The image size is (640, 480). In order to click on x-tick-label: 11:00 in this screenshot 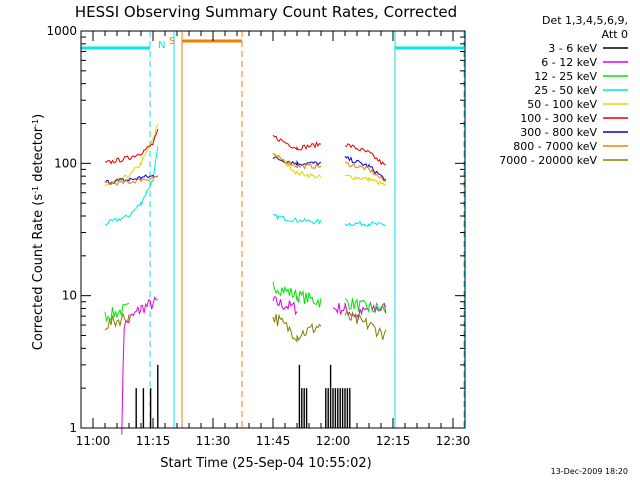, I will do `click(93, 441)`.